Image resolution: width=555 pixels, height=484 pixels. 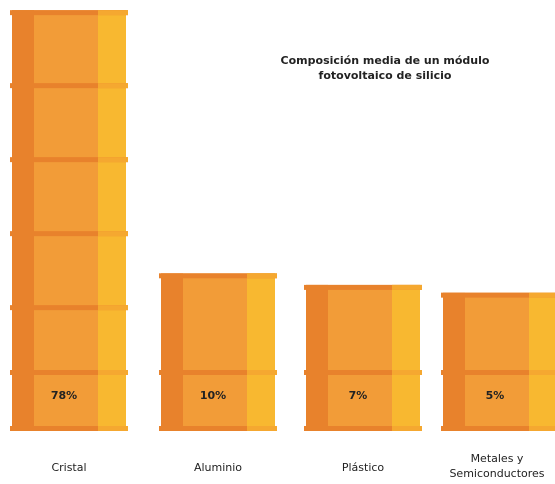 What do you see at coordinates (358, 395) in the screenshot?
I see `value-label: 7%` at bounding box center [358, 395].